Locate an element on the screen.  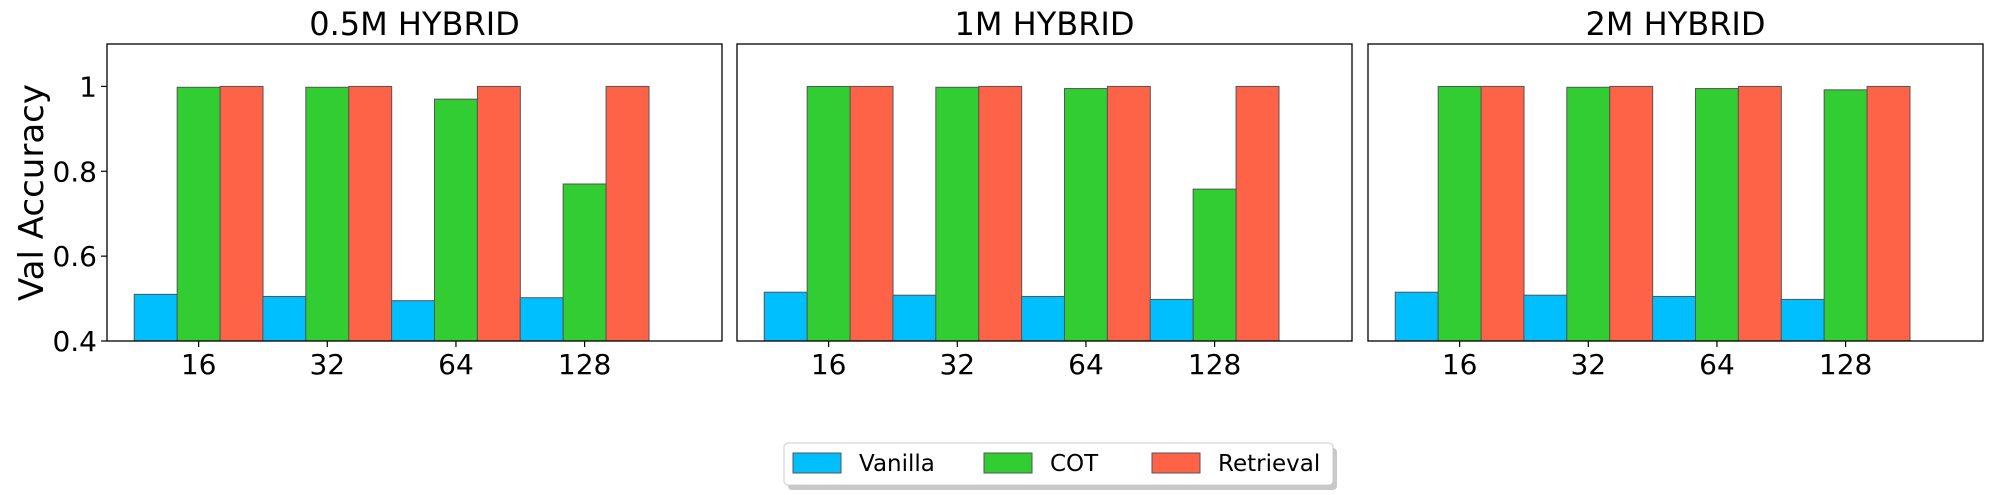
legend-swatch-cot is located at coordinates (1008, 463).